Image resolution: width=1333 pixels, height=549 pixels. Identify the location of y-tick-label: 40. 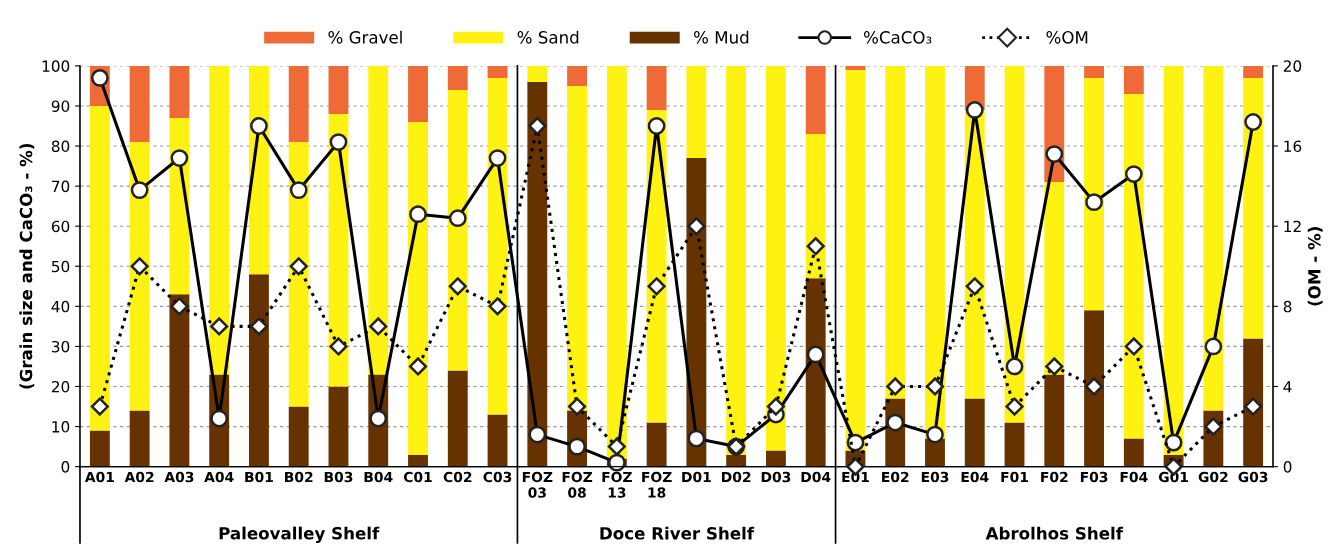
(60, 306).